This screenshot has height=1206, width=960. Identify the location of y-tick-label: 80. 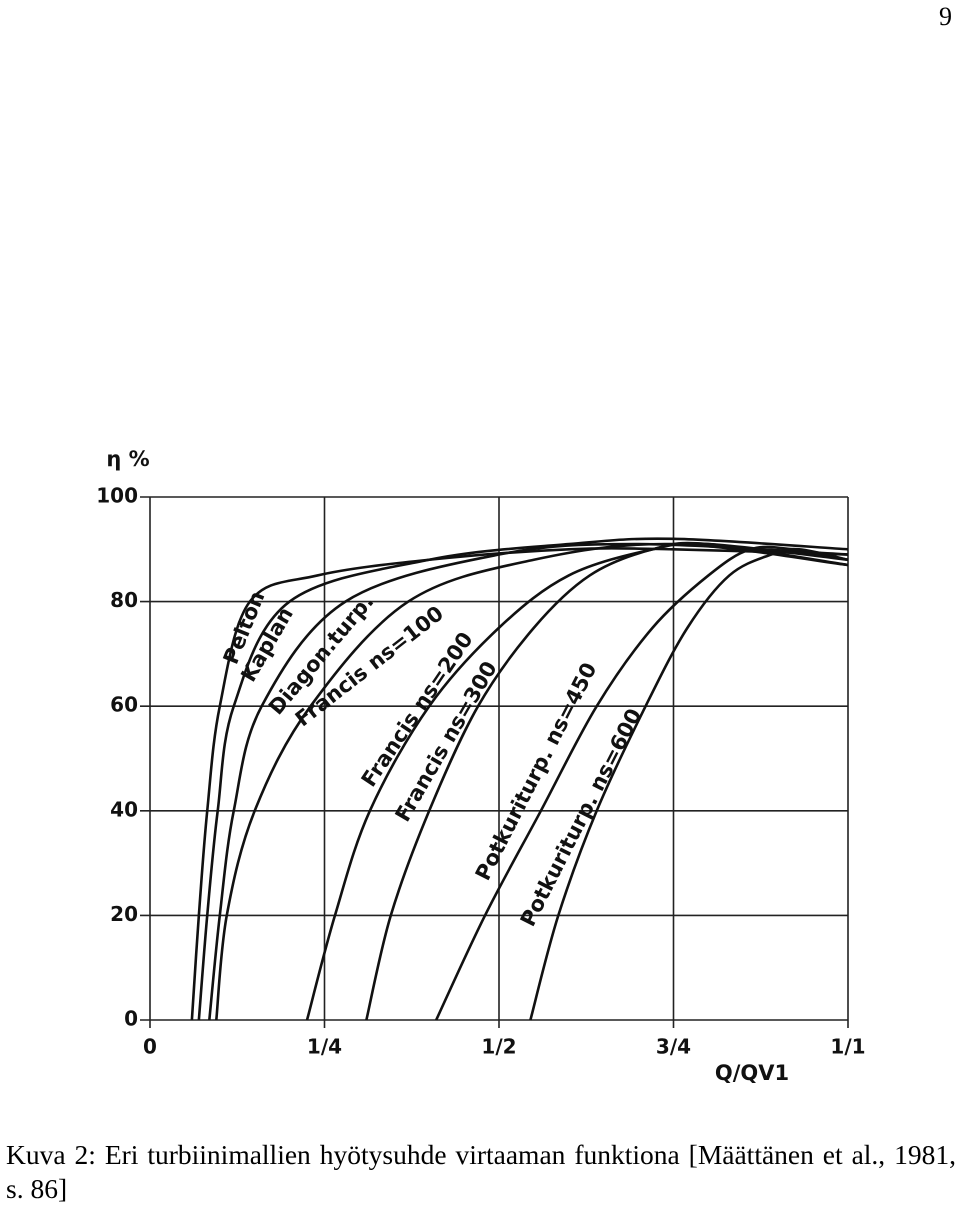
(124, 600).